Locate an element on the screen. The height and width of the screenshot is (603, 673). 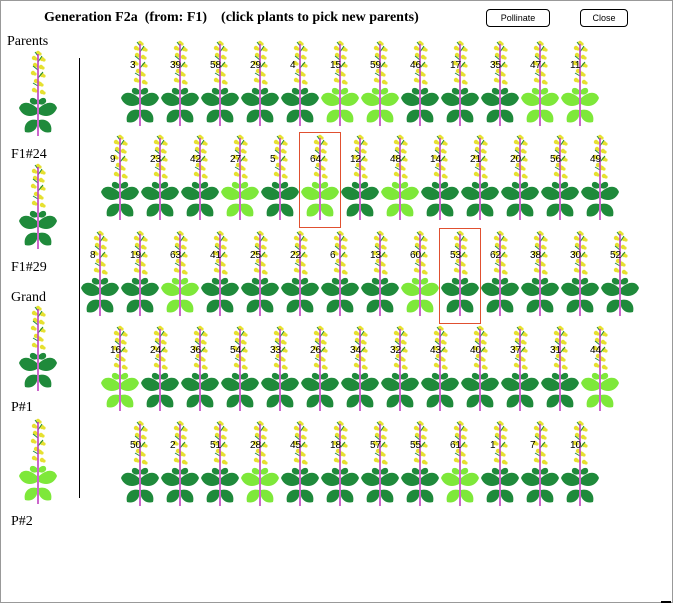
plant-number-label: 59 is located at coordinates (376, 65).